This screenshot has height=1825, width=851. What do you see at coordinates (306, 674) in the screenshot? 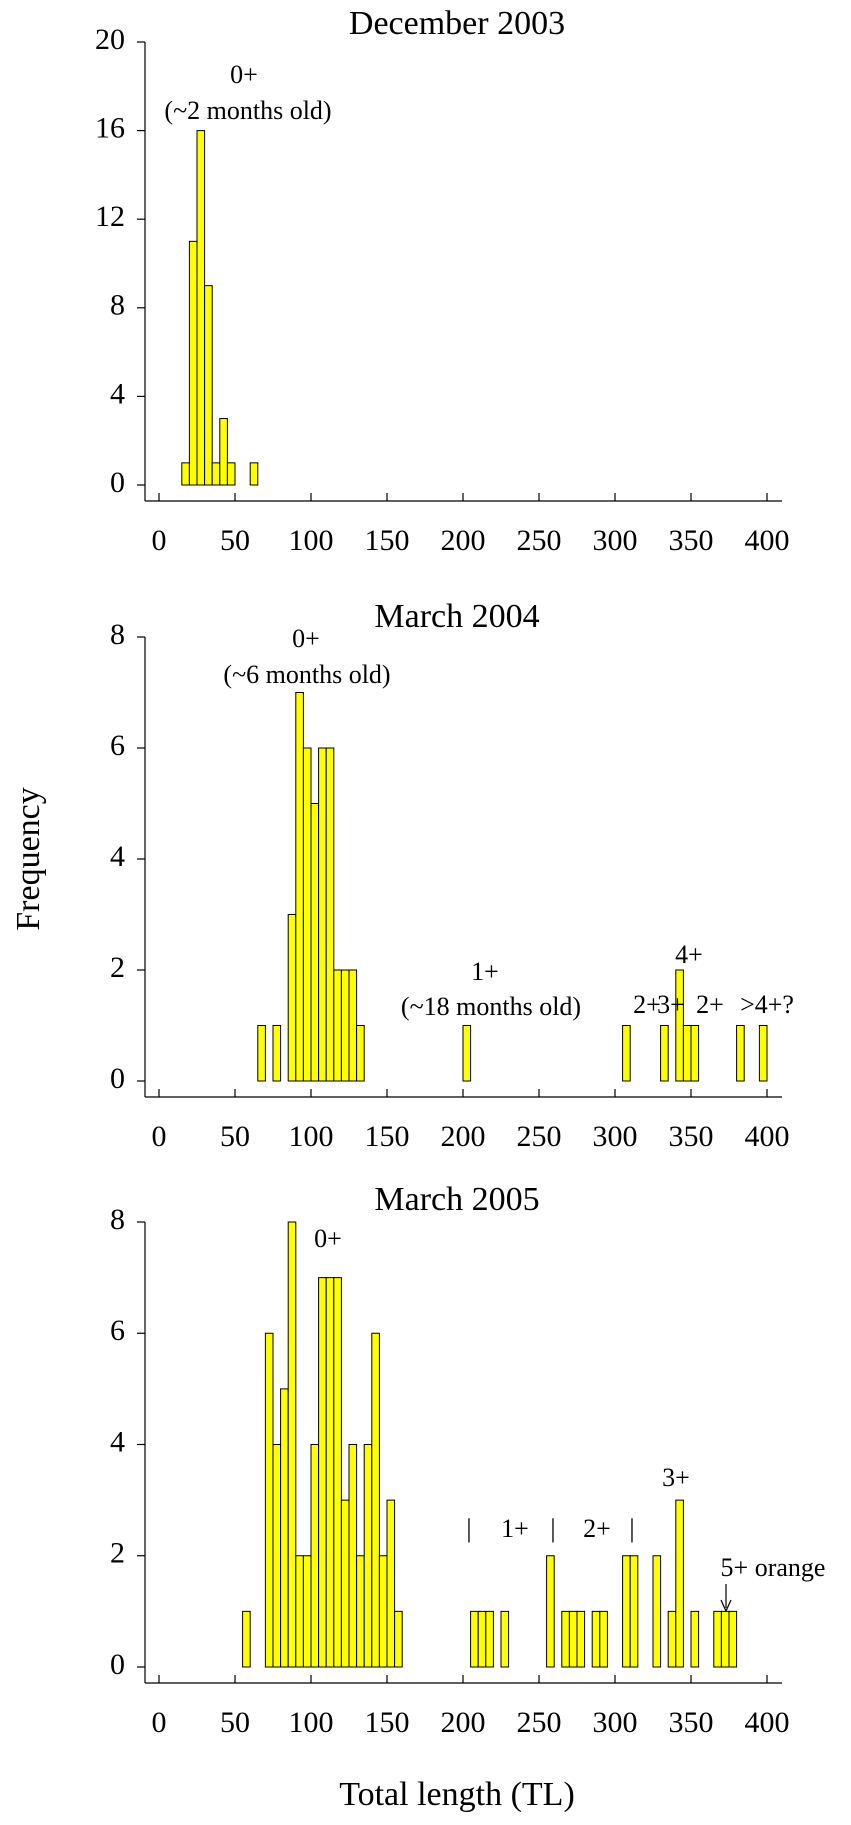
I see `annotation: (~6 months old)` at bounding box center [306, 674].